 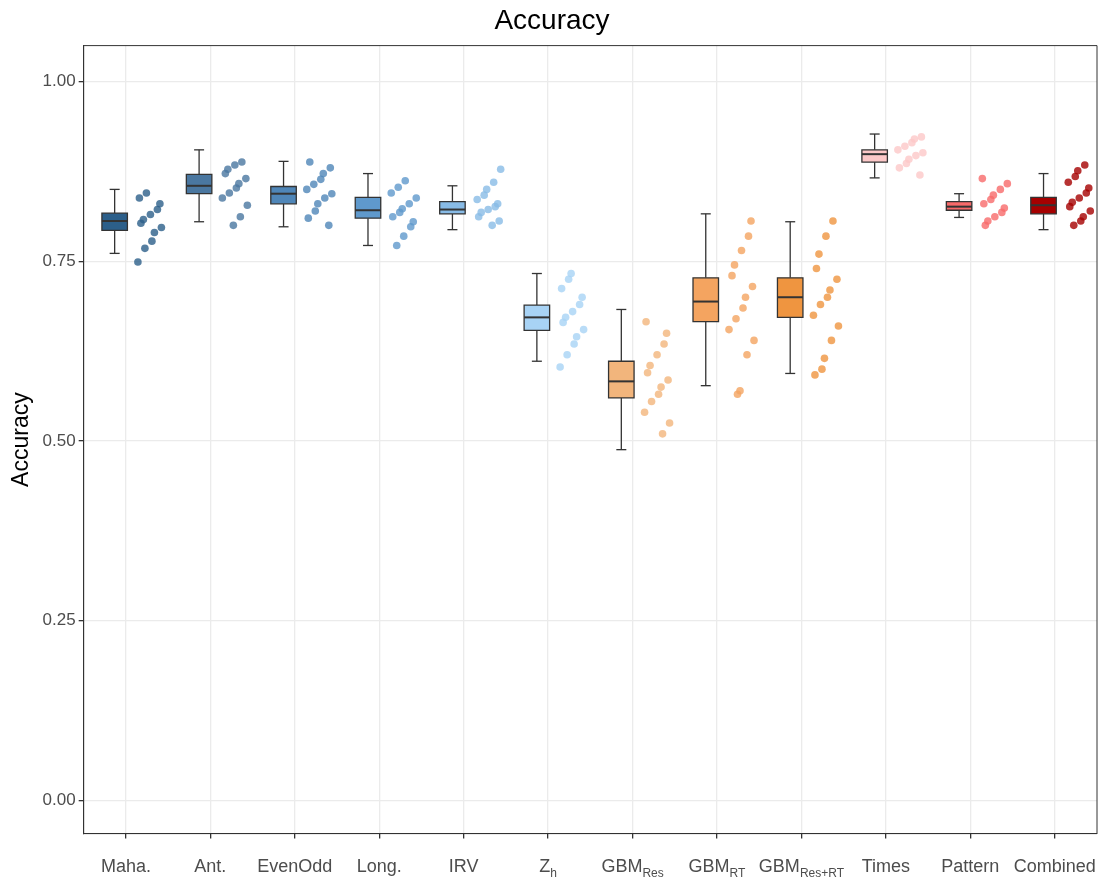 What do you see at coordinates (717, 868) in the screenshot?
I see `x-tick-label: GBM$_{RT}$` at bounding box center [717, 868].